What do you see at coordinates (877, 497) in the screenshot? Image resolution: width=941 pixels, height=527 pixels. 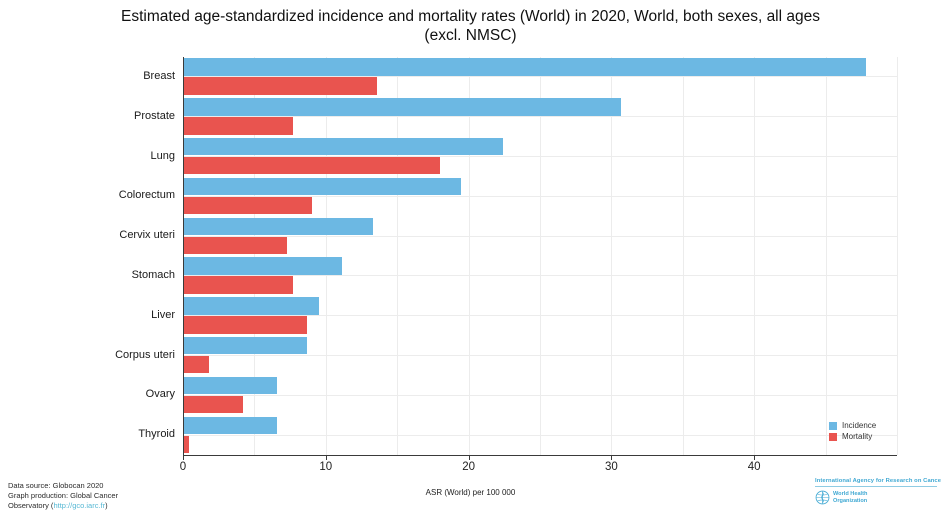 I see `who-logo: World Health Organization` at bounding box center [877, 497].